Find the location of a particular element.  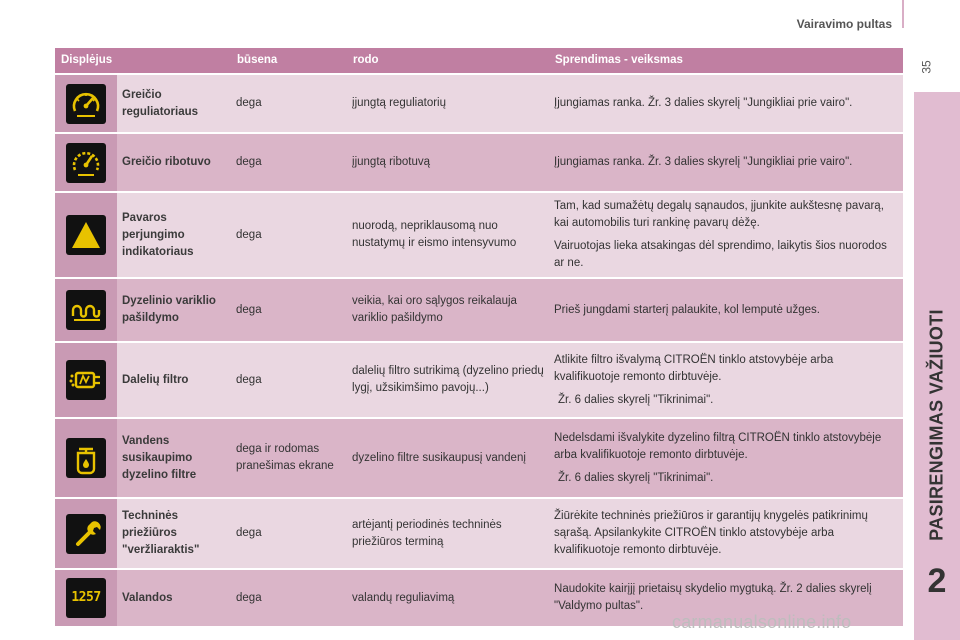

wrench-icon is located at coordinates (86, 533).